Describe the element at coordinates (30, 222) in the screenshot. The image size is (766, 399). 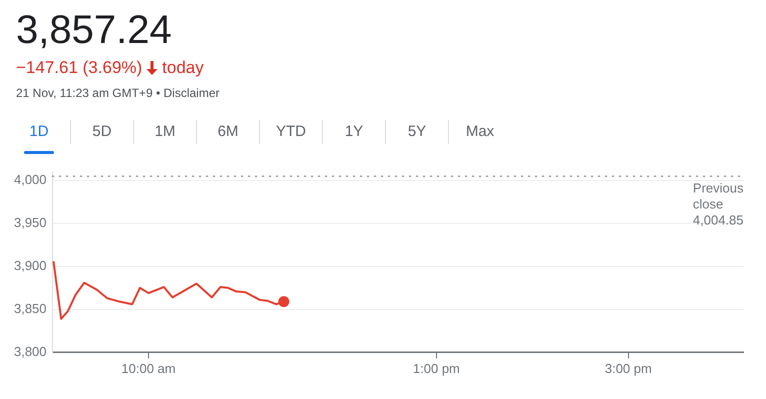
I see `y-tick-label: 3,950` at that location.